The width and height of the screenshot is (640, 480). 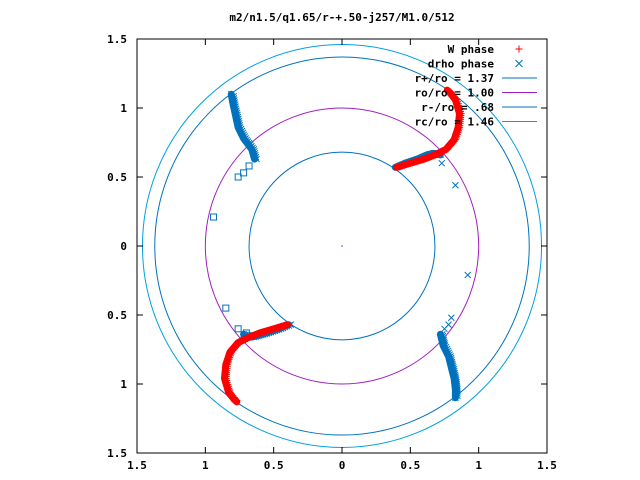 I want to click on legend-entry-1-swatch, so click(x=519, y=63).